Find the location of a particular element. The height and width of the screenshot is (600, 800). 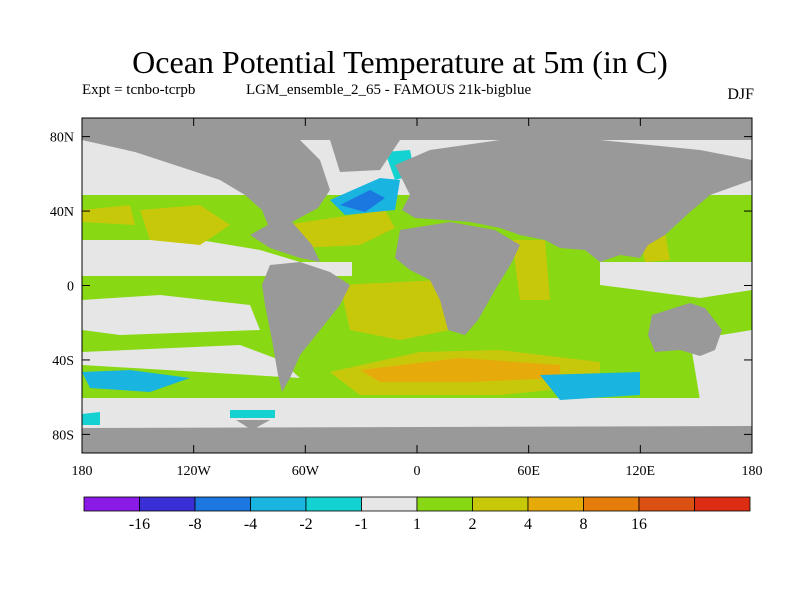

colorbar-label: 16 is located at coordinates (639, 524).